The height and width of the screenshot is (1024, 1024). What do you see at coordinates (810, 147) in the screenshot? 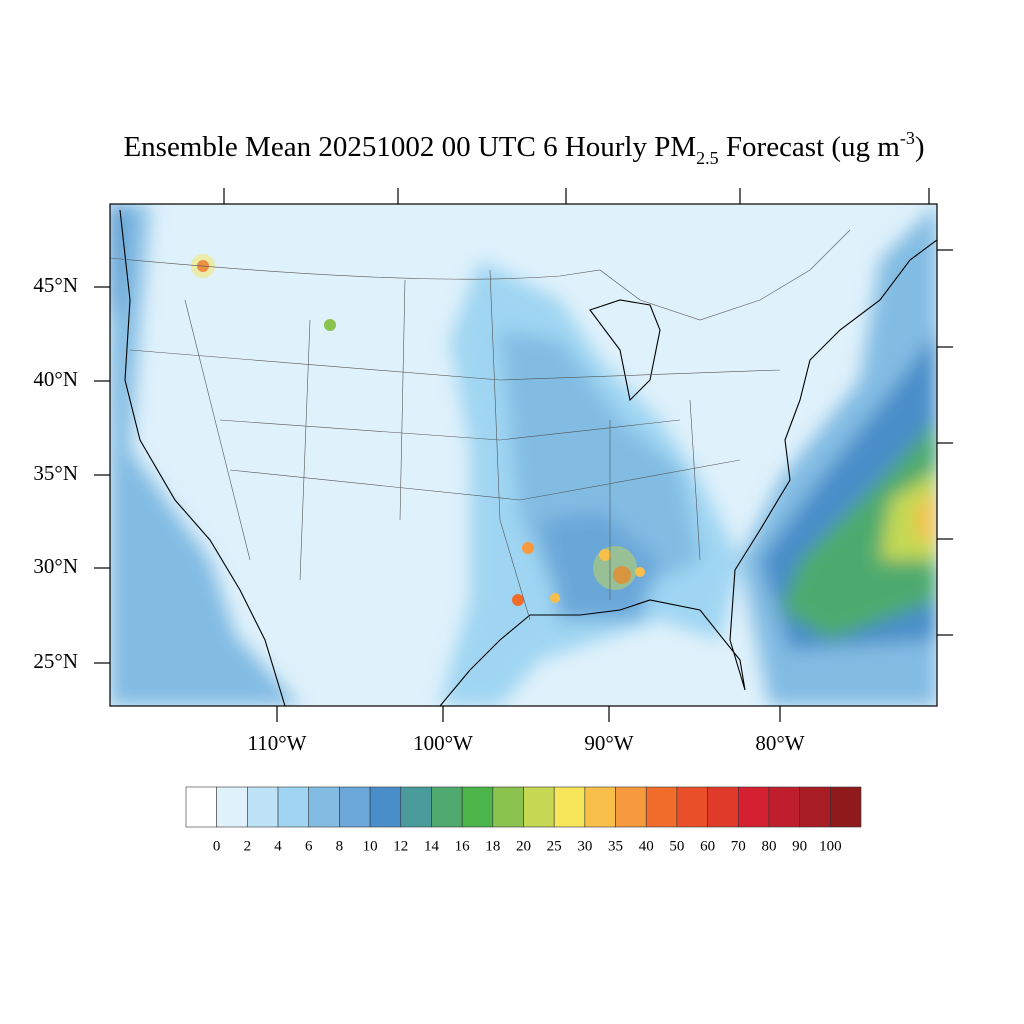
I see `title-after: Forecast (ug m` at bounding box center [810, 147].